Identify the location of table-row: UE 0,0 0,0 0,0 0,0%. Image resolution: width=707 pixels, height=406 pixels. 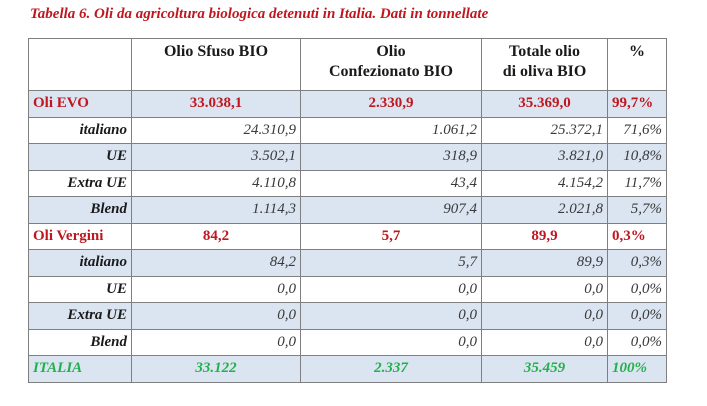
(347, 289).